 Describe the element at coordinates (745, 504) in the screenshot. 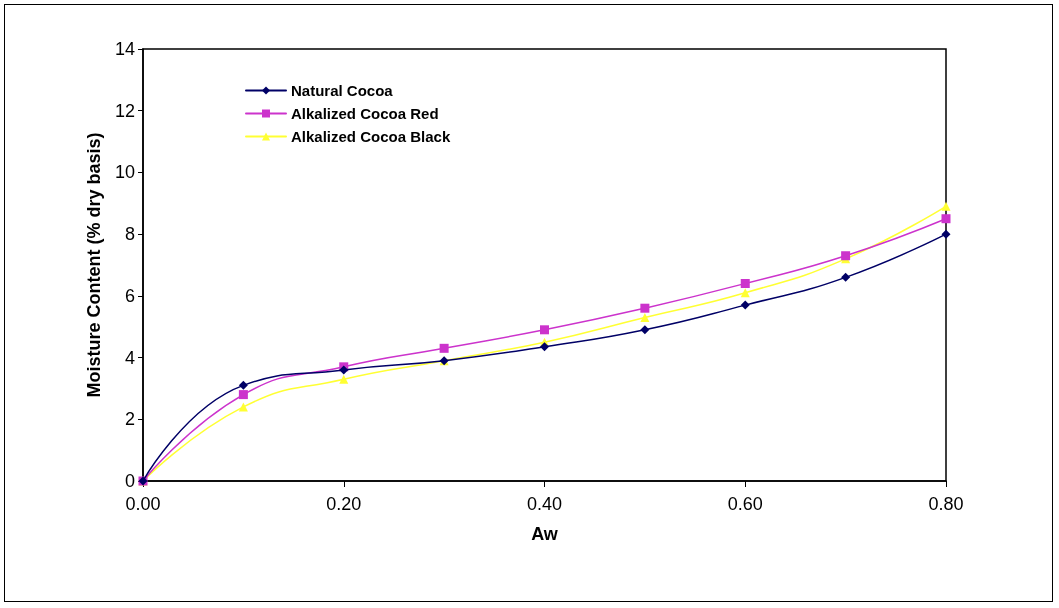

I see `x-tick-label: 0.60` at that location.